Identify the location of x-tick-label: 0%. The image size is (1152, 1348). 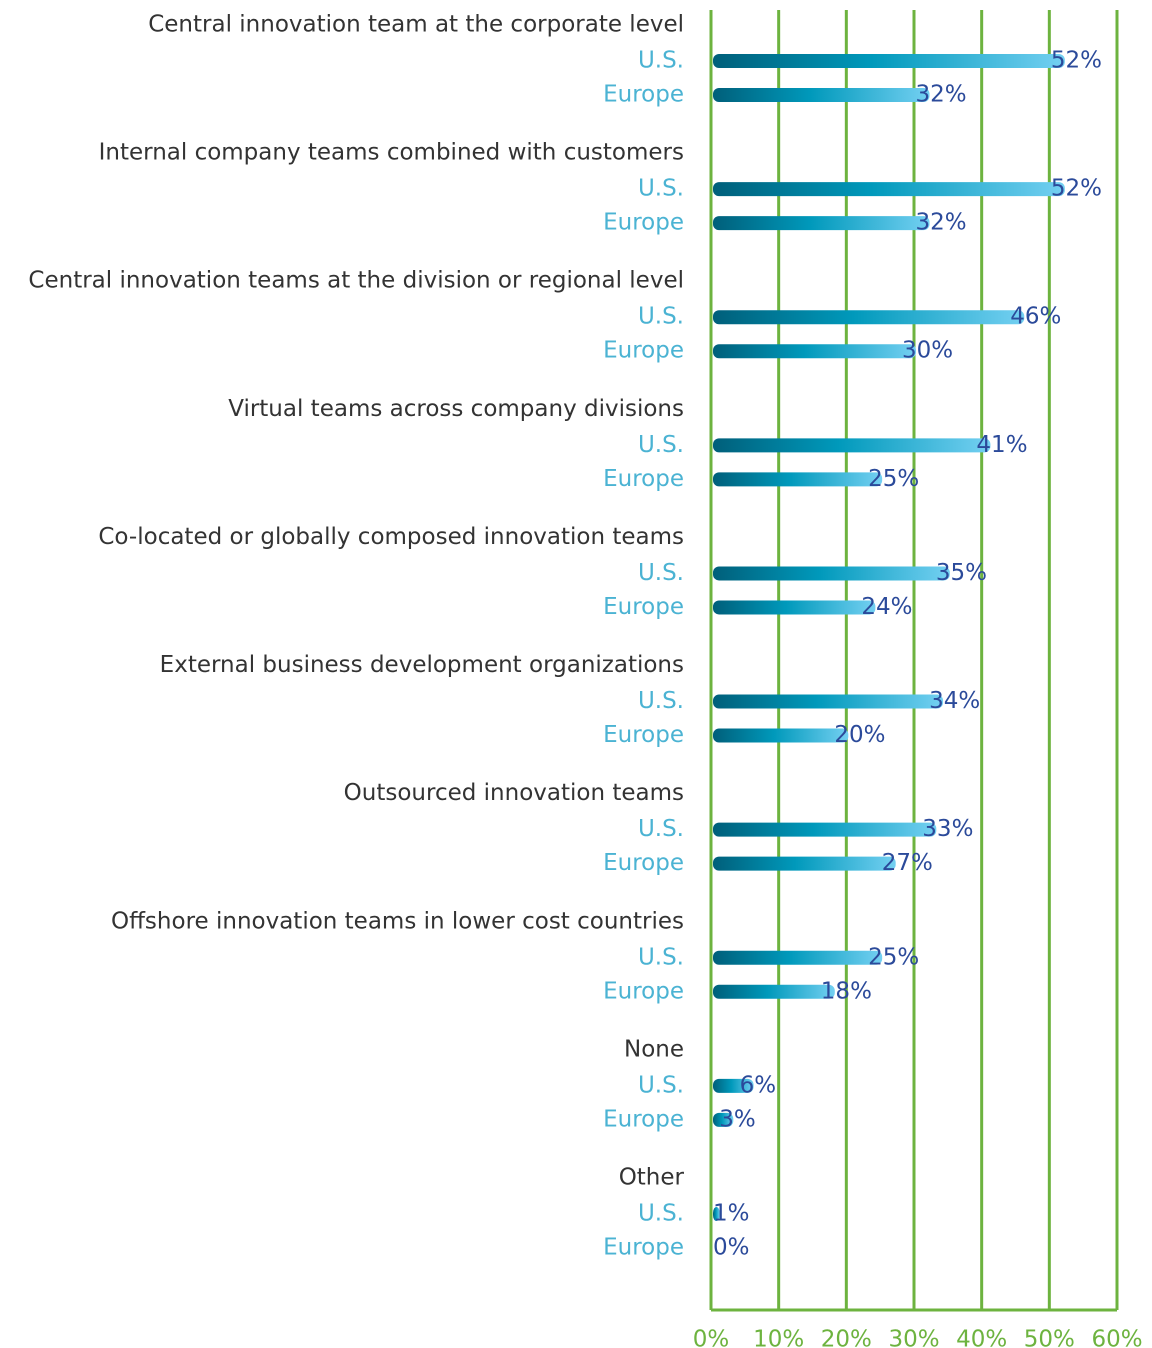
(711, 1337).